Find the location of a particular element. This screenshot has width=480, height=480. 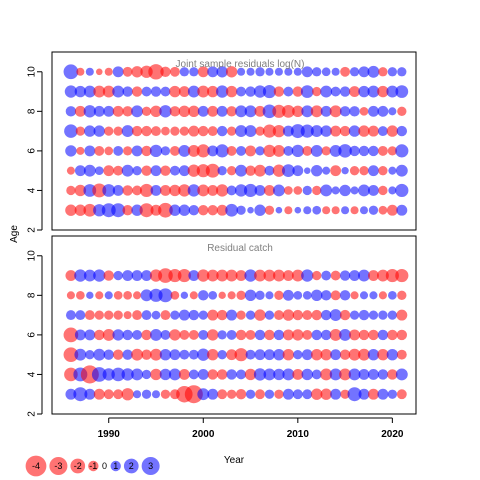

legend-bubble is located at coordinates (58, 466).